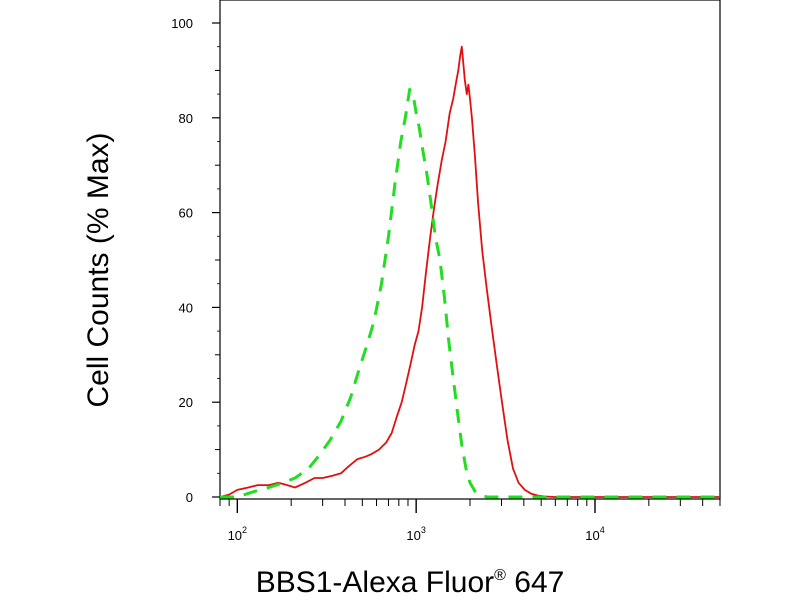 Image resolution: width=800 pixels, height=600 pixels. What do you see at coordinates (195, 260) in the screenshot?
I see `y-axis-ticks: 0 20 40 60 80 100` at bounding box center [195, 260].